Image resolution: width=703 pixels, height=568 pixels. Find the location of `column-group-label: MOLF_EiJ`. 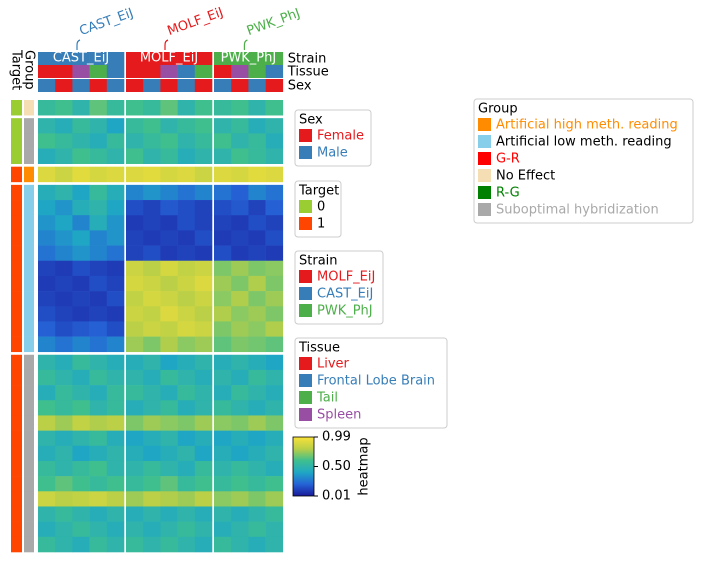

column-group-label: MOLF_EiJ is located at coordinates (195, 22).